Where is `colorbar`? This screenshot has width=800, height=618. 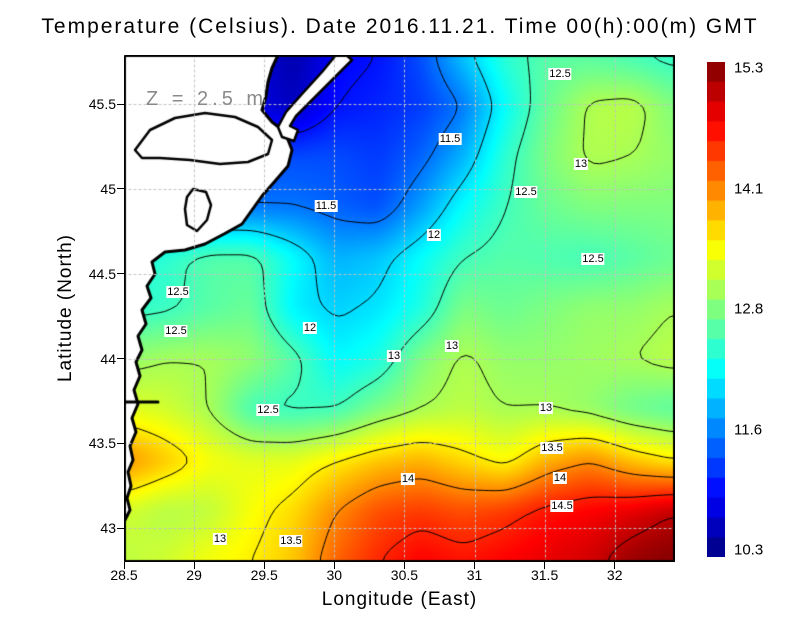
colorbar is located at coordinates (716, 309).